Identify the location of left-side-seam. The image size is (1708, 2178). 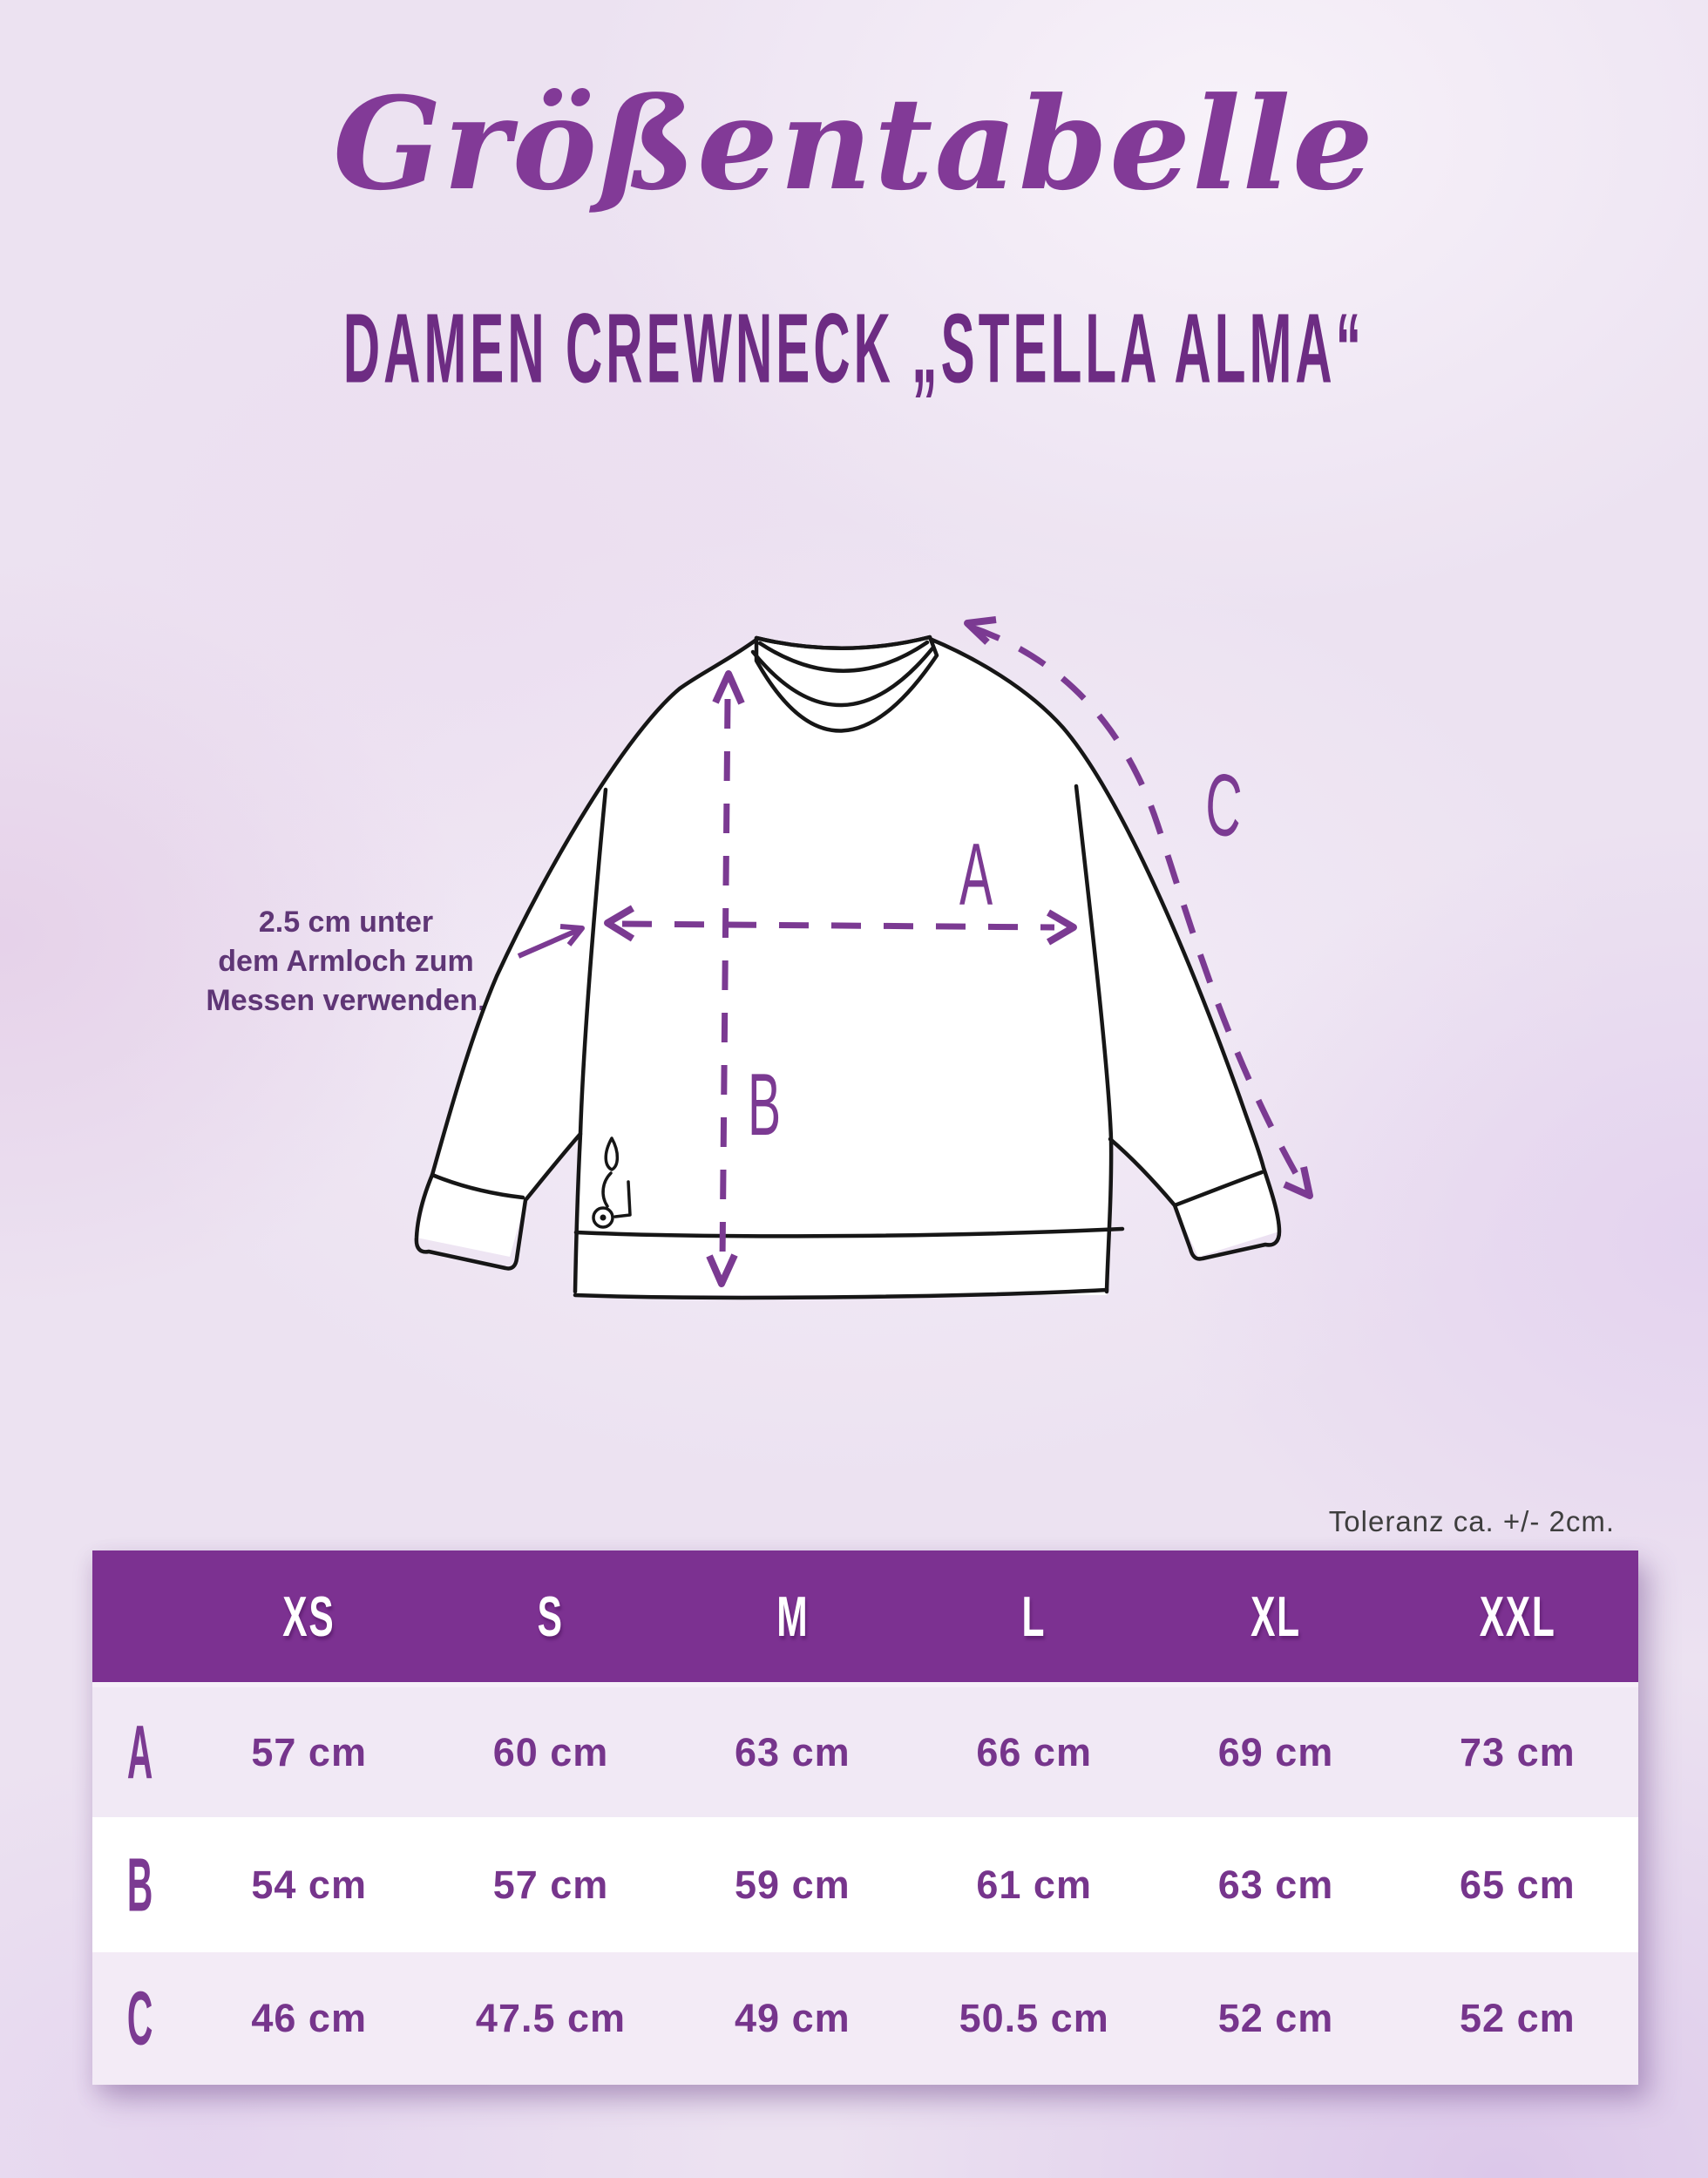
(590, 1040).